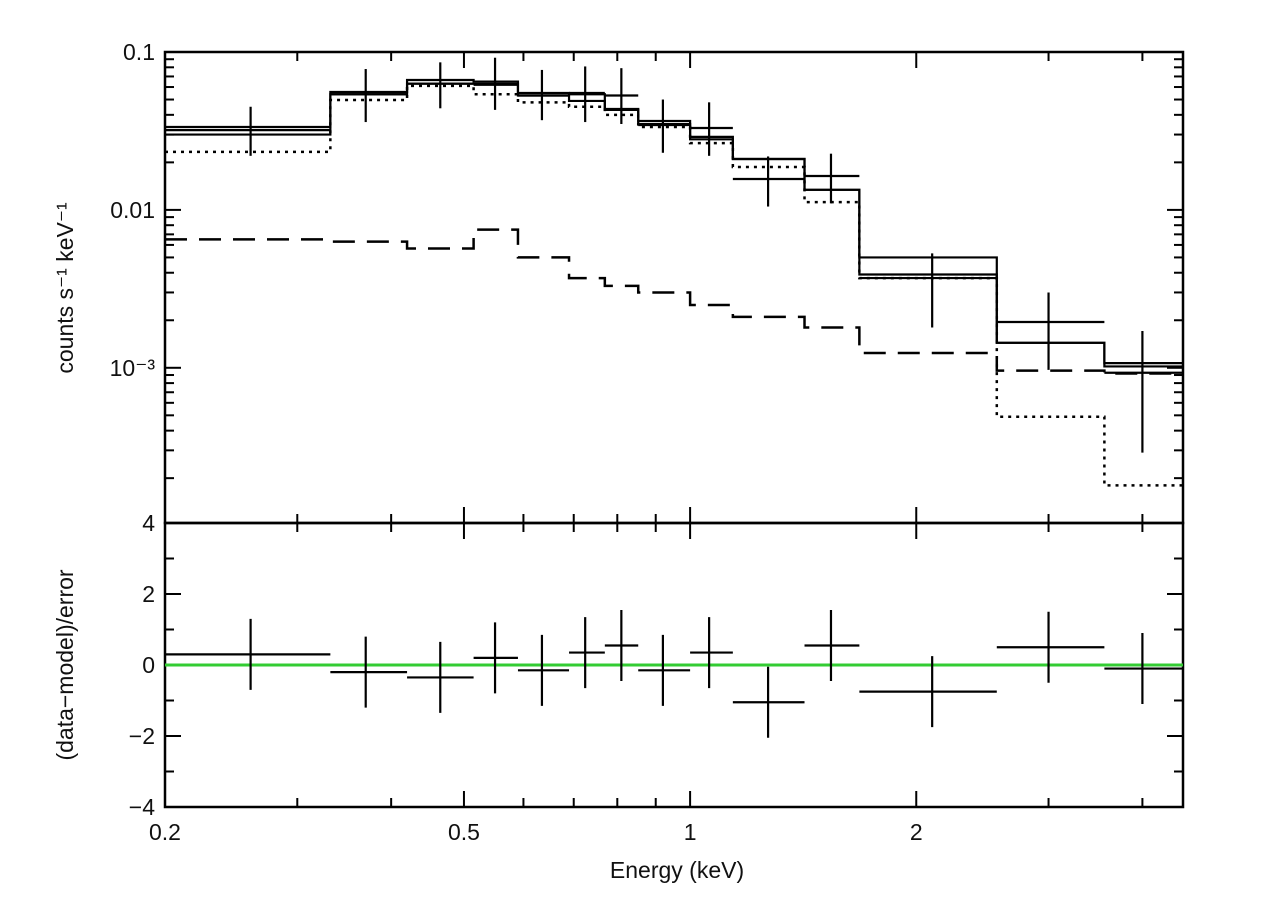 The width and height of the screenshot is (1280, 903). I want to click on y-tick-label: 2, so click(148, 594).